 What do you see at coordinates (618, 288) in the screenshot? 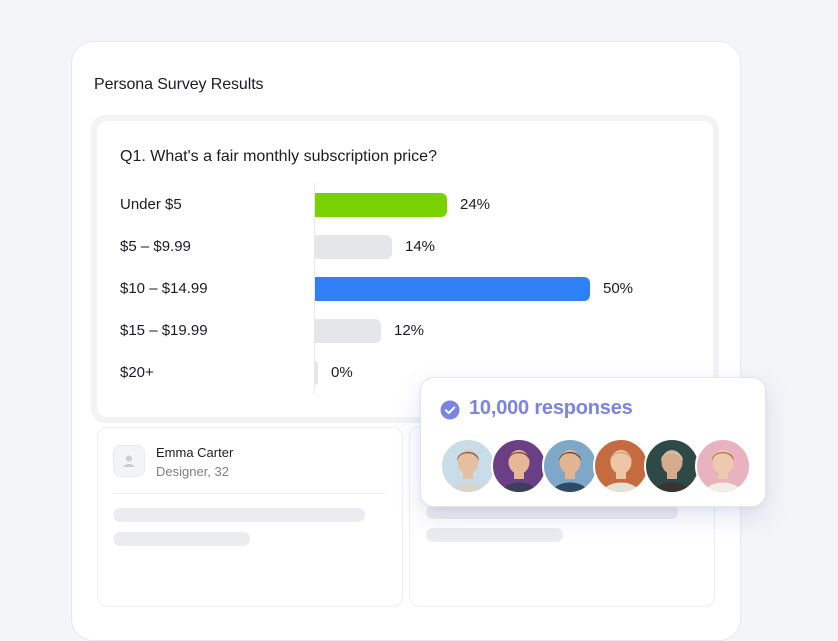
I see `option-percent: 50%` at bounding box center [618, 288].